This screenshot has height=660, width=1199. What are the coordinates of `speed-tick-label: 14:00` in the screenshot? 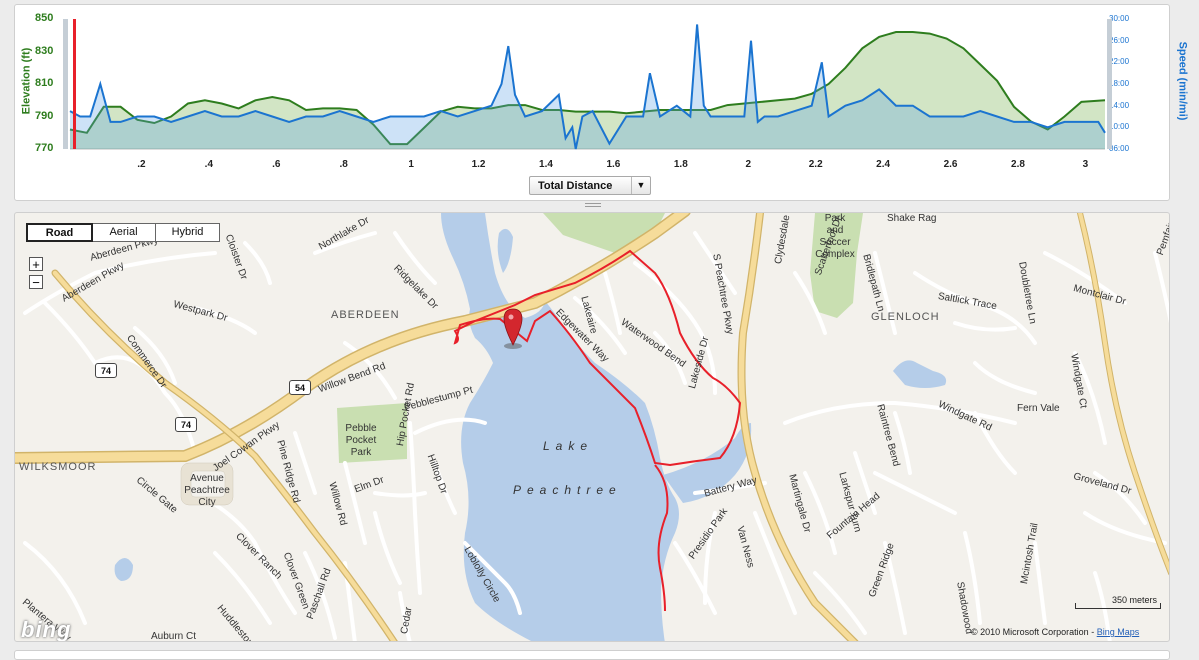 It's located at (1119, 105).